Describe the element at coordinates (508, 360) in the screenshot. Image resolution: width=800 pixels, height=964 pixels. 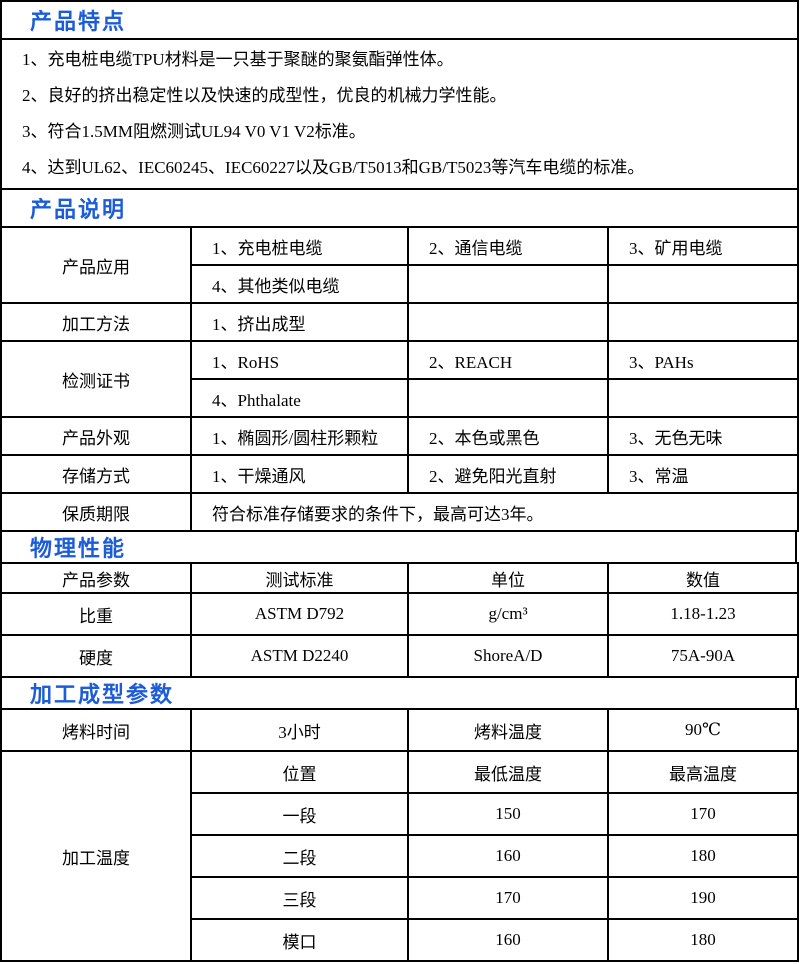
I see `value-cell: 2、REACH` at that location.